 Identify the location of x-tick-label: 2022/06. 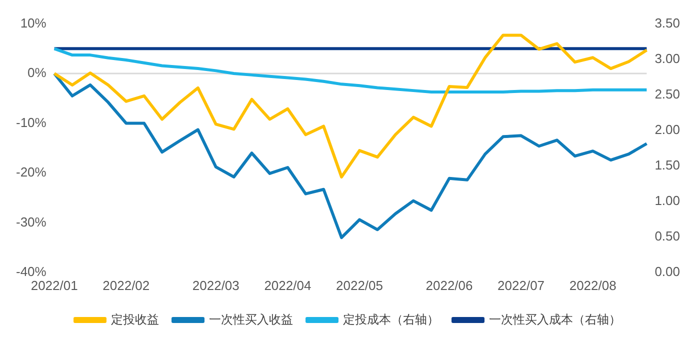
(449, 285).